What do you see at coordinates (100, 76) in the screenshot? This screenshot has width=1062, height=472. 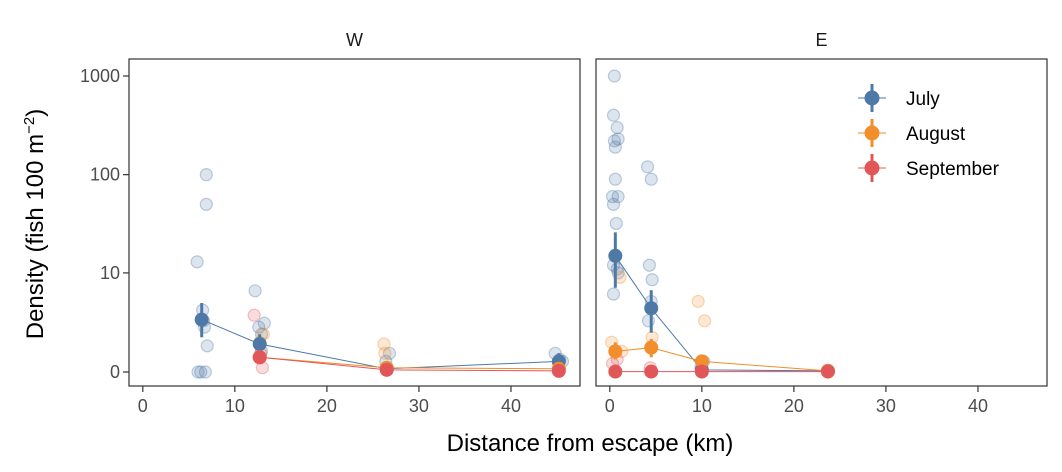 I see `y-tick-label-1000: 1000` at bounding box center [100, 76].